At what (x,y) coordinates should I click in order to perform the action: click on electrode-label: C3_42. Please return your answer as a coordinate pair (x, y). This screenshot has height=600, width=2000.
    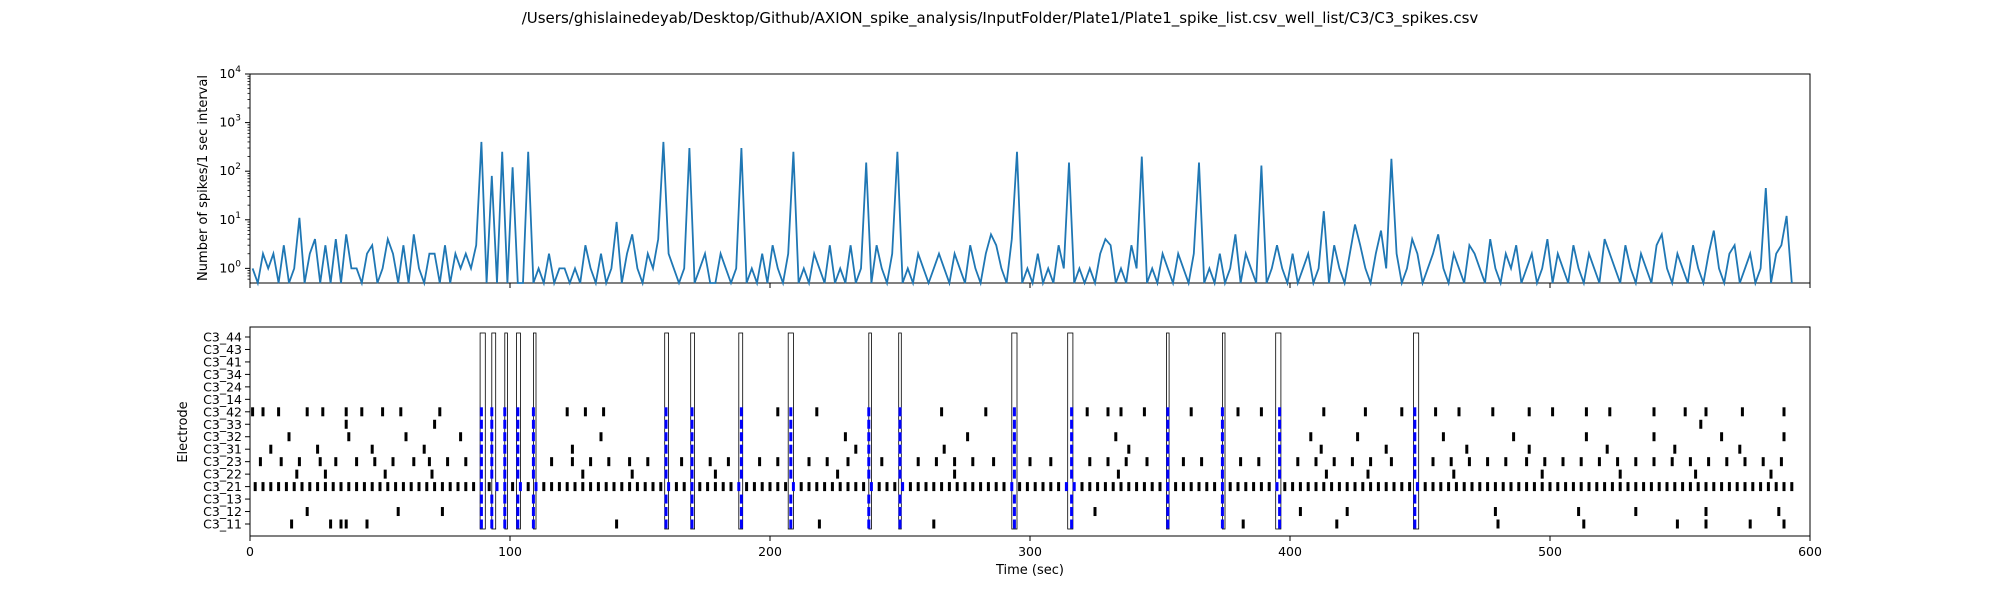
    Looking at the image, I should click on (222, 411).